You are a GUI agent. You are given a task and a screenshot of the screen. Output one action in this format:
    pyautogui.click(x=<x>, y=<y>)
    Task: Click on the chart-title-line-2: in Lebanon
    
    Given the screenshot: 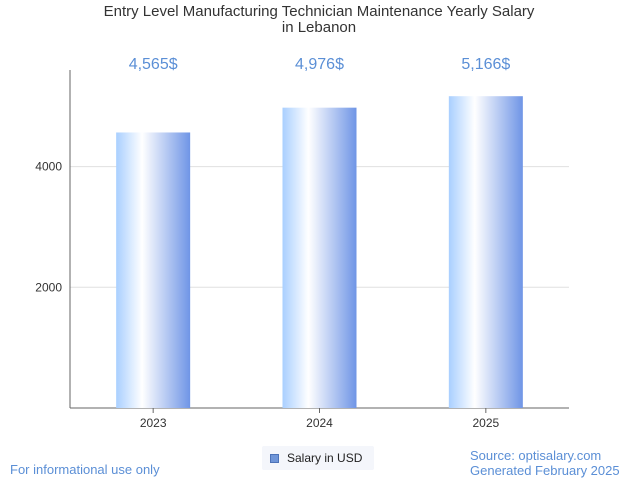 What is the action you would take?
    pyautogui.click(x=319, y=27)
    